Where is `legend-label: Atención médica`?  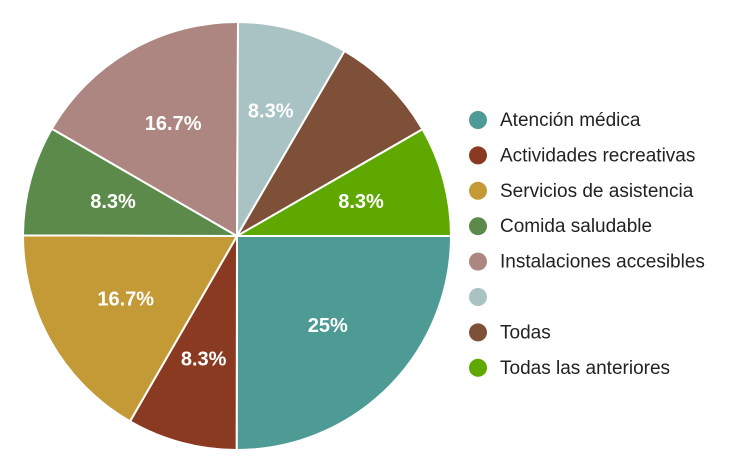
legend-label: Atención médica is located at coordinates (570, 120).